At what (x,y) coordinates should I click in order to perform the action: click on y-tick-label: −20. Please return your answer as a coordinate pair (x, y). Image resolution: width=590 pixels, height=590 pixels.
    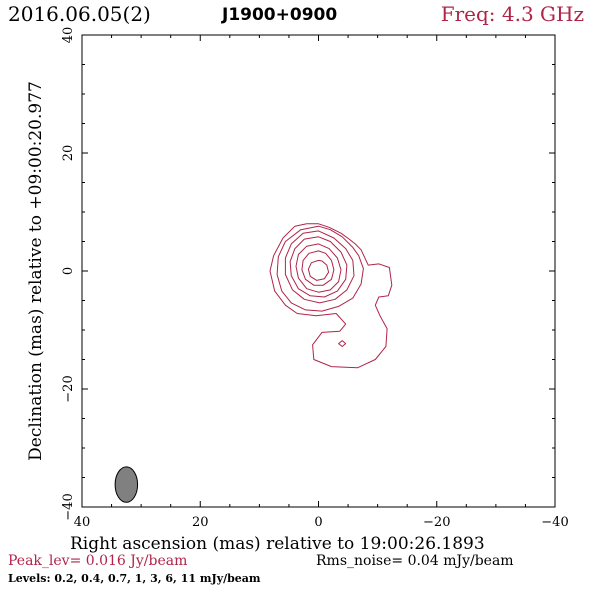
    Looking at the image, I should click on (68, 388).